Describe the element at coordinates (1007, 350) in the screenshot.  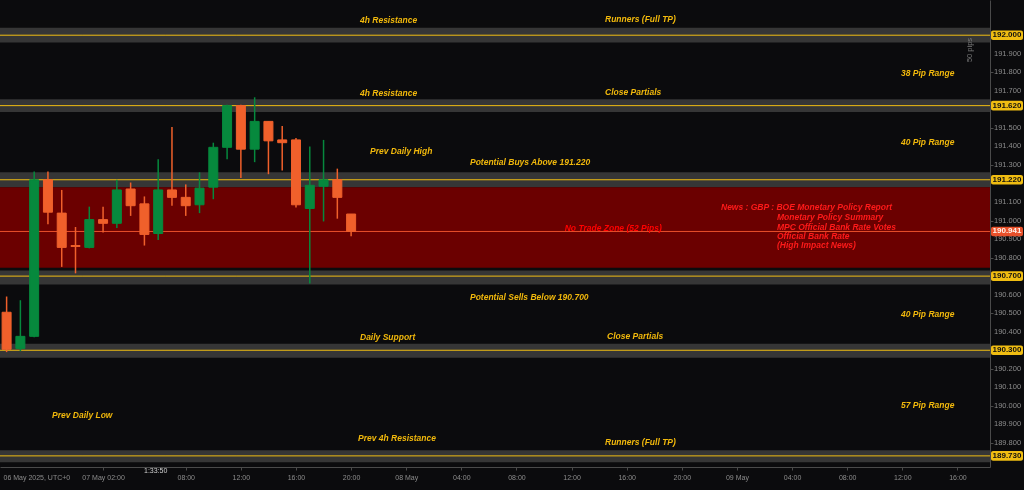
I see `ref-line-label: 190.300` at that location.